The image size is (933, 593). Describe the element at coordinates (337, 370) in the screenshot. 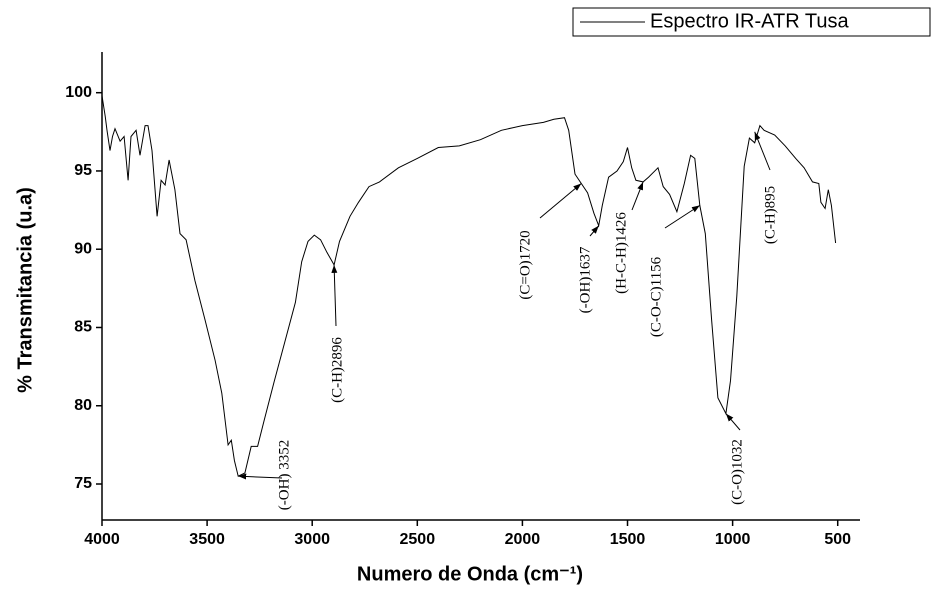

I see `annotation: (C-H)2896` at that location.